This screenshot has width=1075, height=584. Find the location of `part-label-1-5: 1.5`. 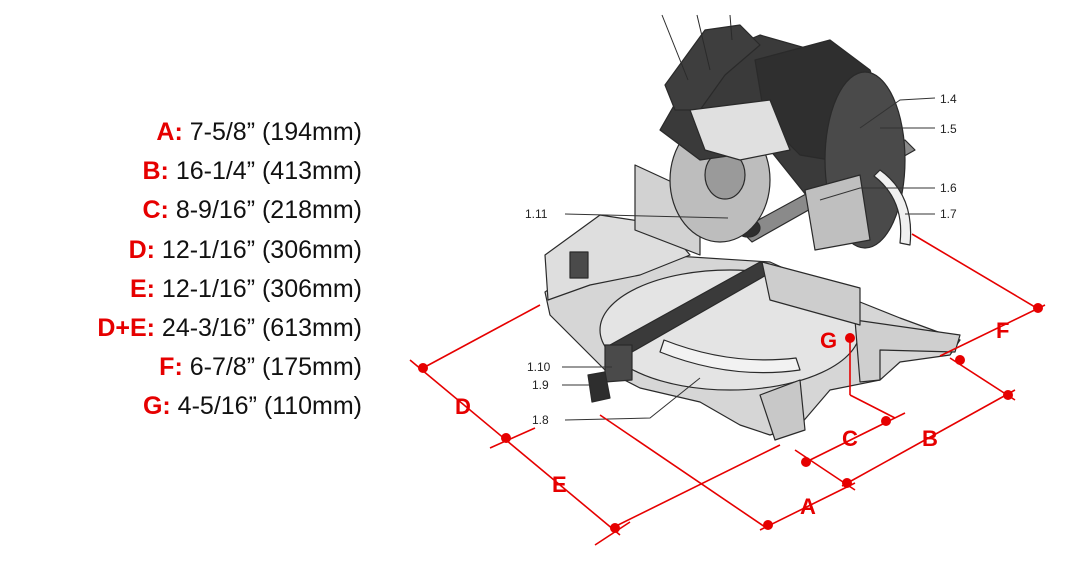

part-label-1-5: 1.5 is located at coordinates (948, 129).